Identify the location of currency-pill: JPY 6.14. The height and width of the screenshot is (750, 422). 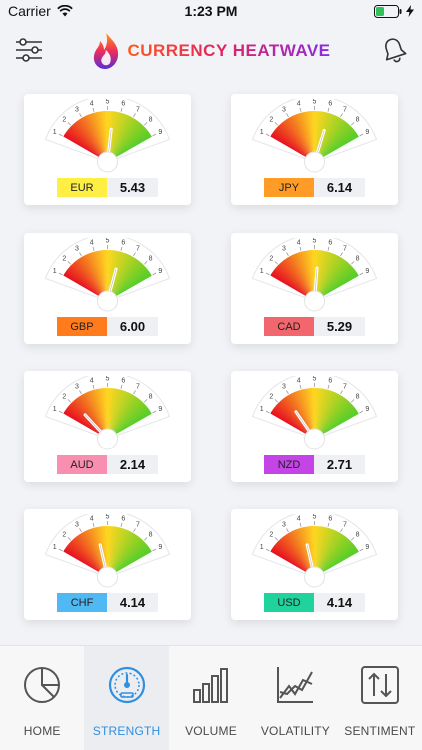
(314, 187).